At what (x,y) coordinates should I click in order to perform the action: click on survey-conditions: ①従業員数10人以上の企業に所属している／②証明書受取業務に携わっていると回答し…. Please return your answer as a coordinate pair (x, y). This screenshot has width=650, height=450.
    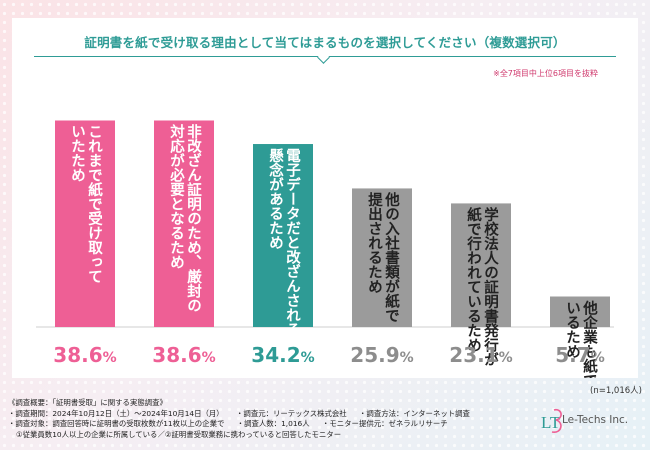
    Looking at the image, I should click on (179, 434).